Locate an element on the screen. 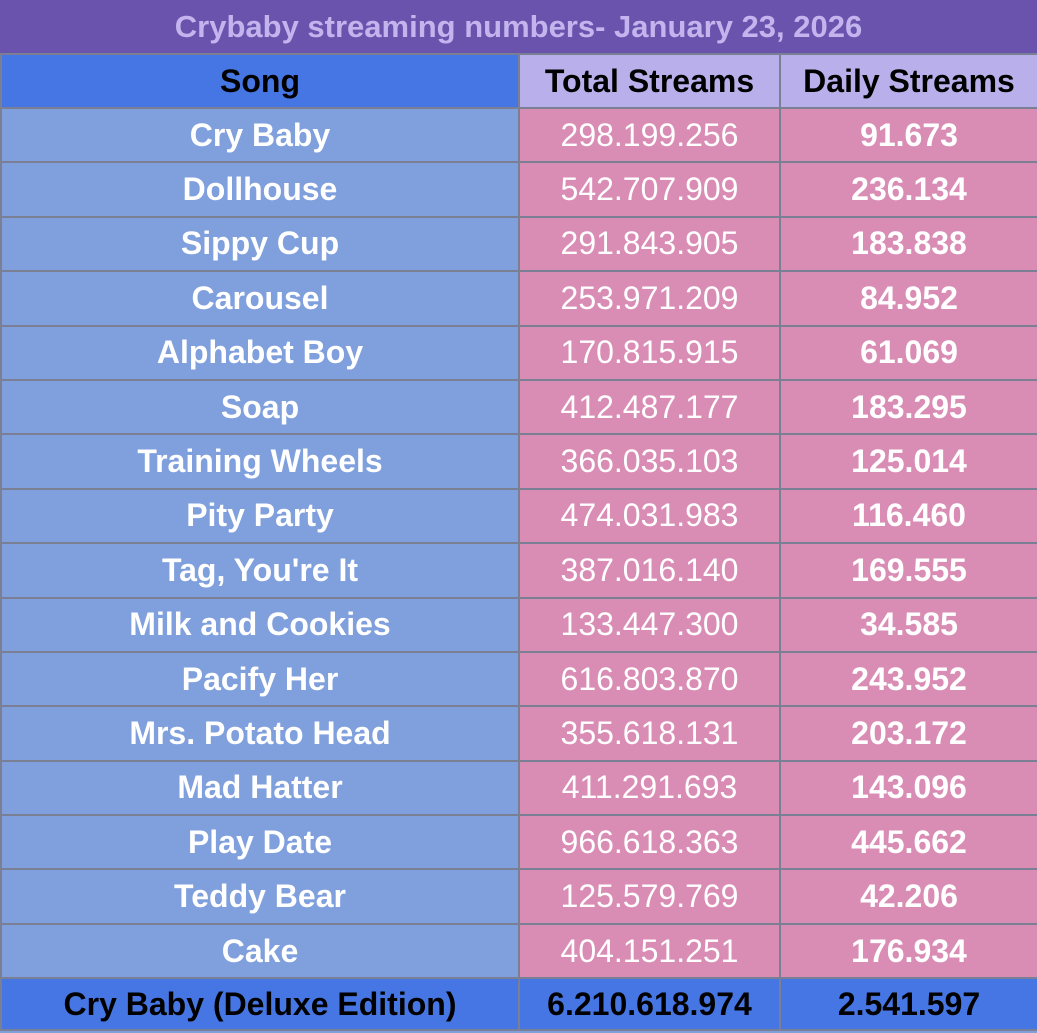 The width and height of the screenshot is (1037, 1033). song-cell: Tag, You're It is located at coordinates (260, 570).